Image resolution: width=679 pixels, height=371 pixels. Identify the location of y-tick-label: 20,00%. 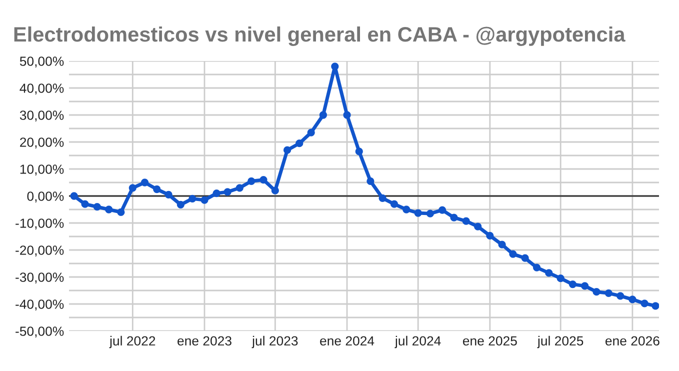
(42, 143).